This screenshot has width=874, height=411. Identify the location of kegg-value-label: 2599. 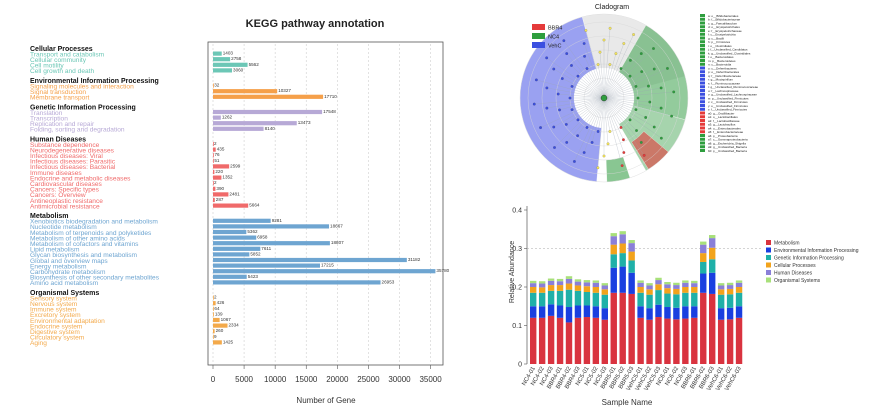
(235, 165).